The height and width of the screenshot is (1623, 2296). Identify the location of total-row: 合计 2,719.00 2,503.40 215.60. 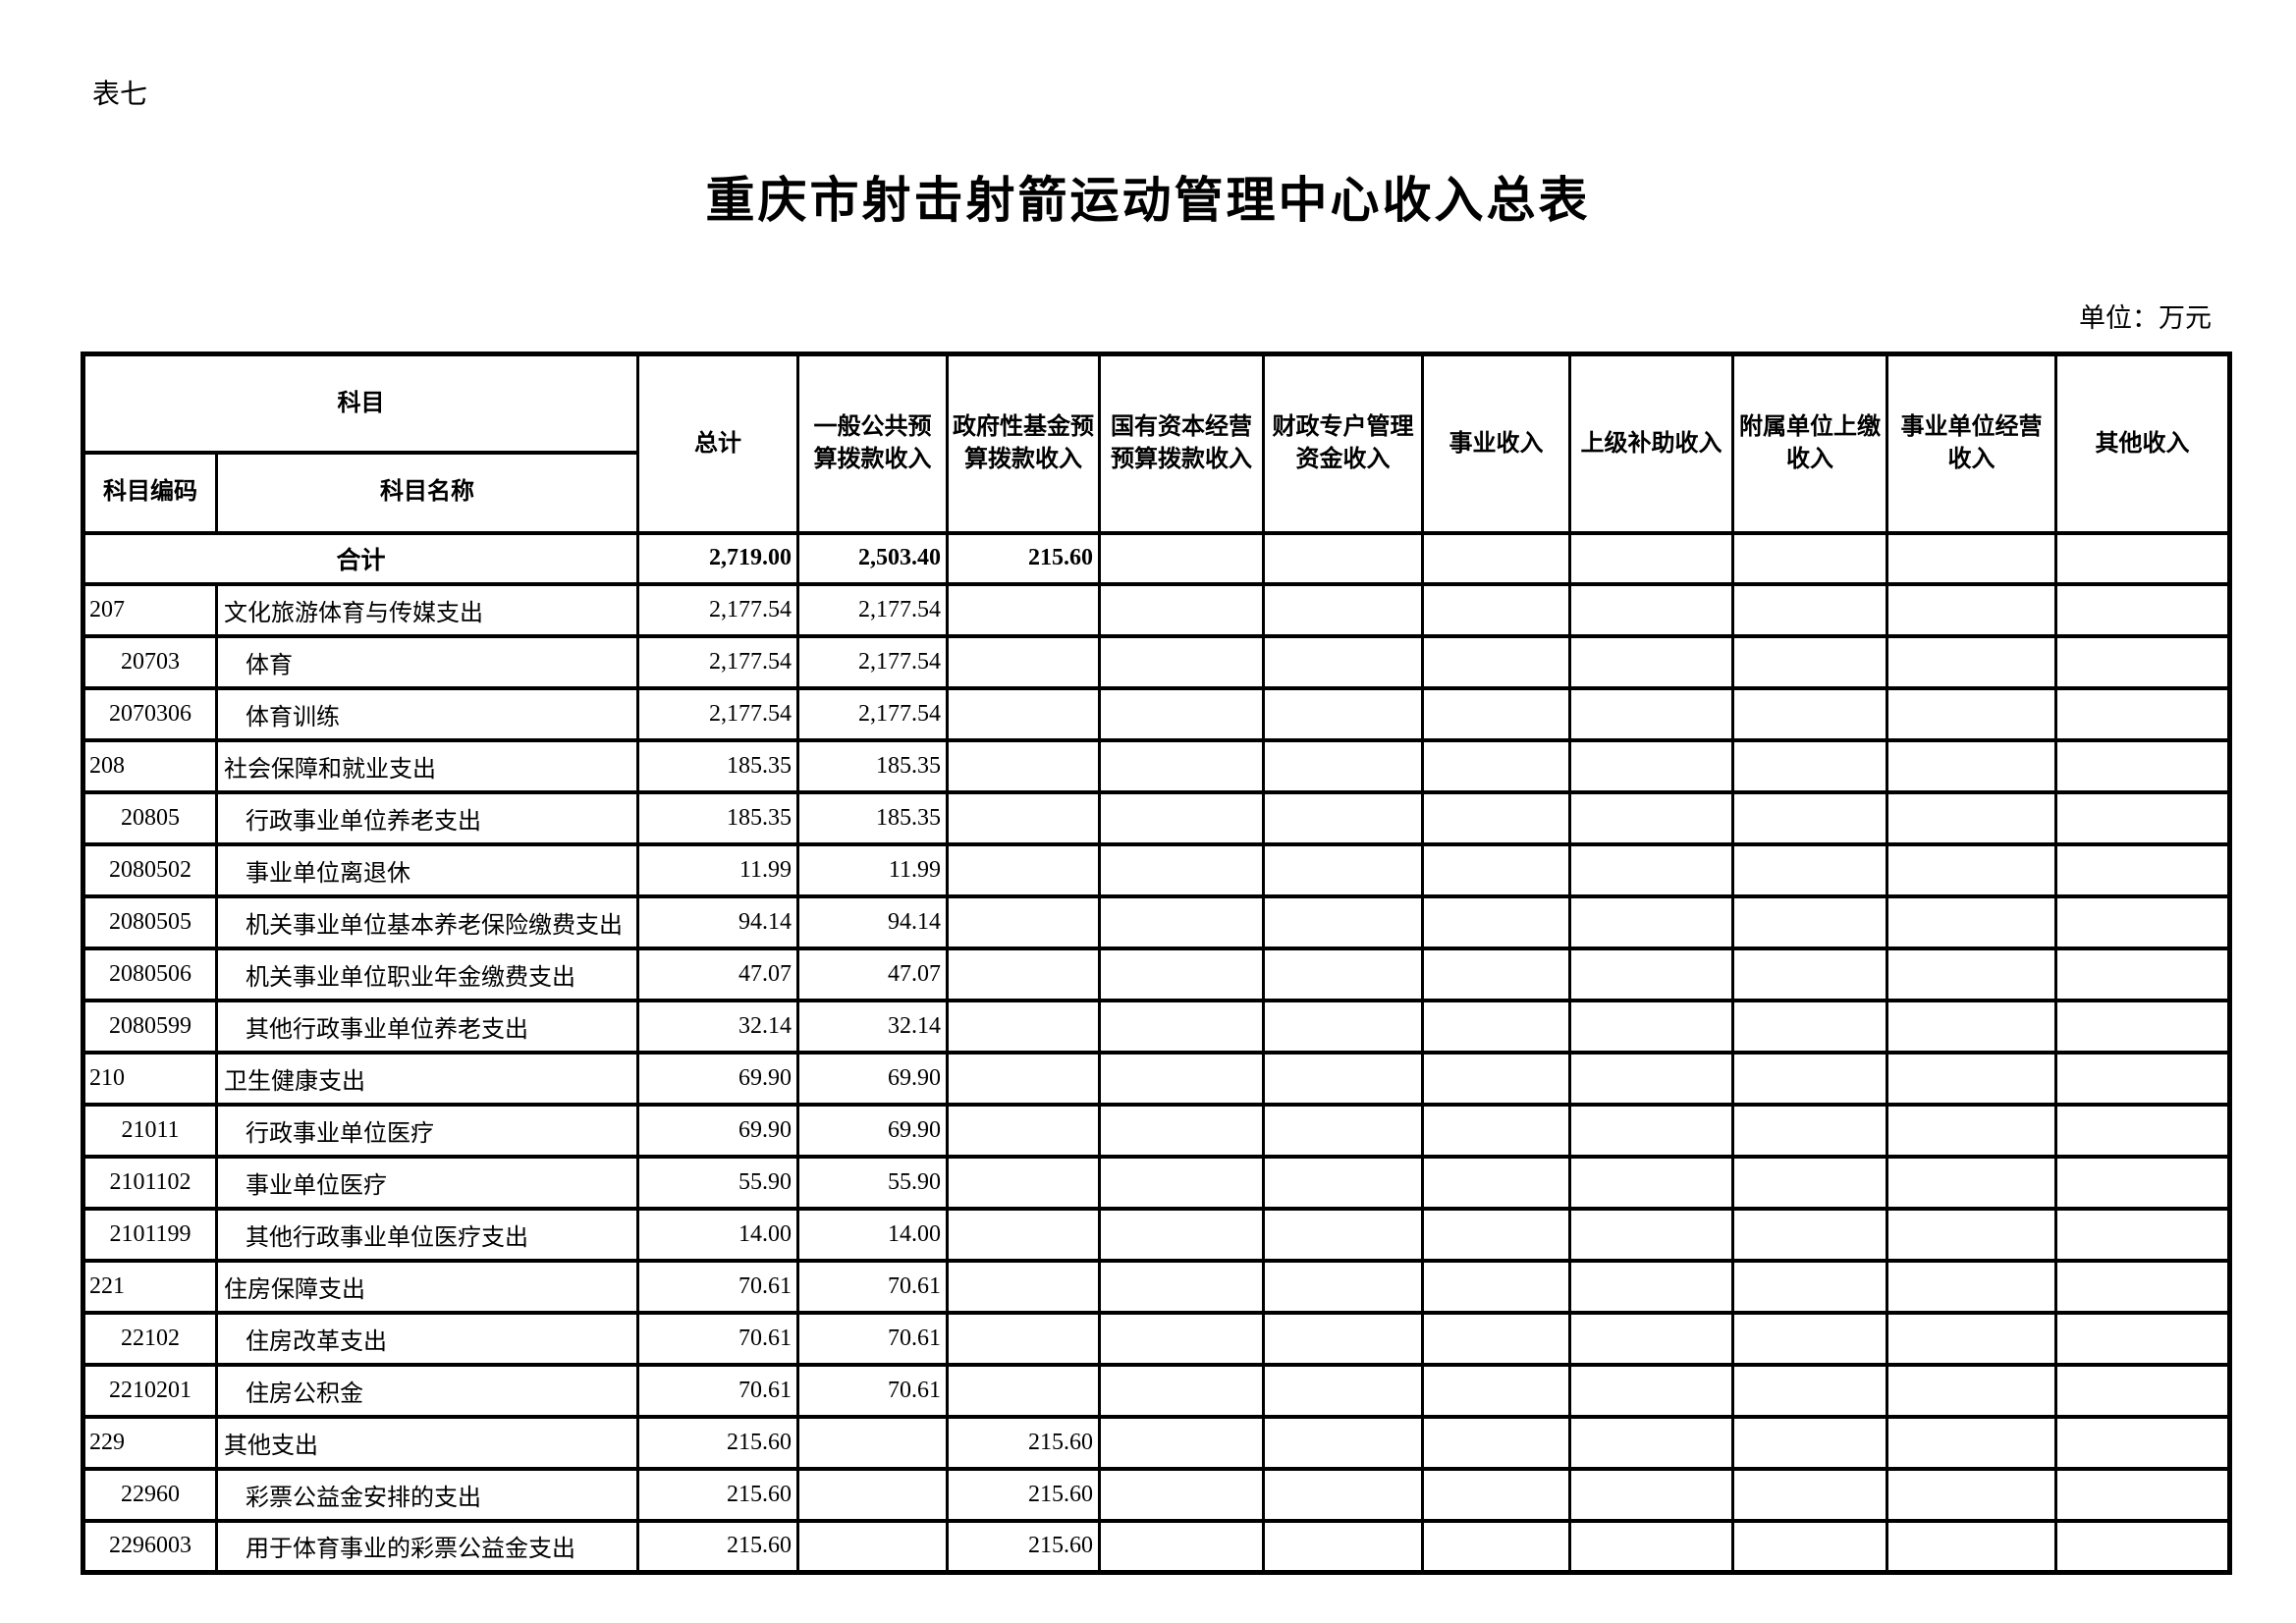
(1156, 558).